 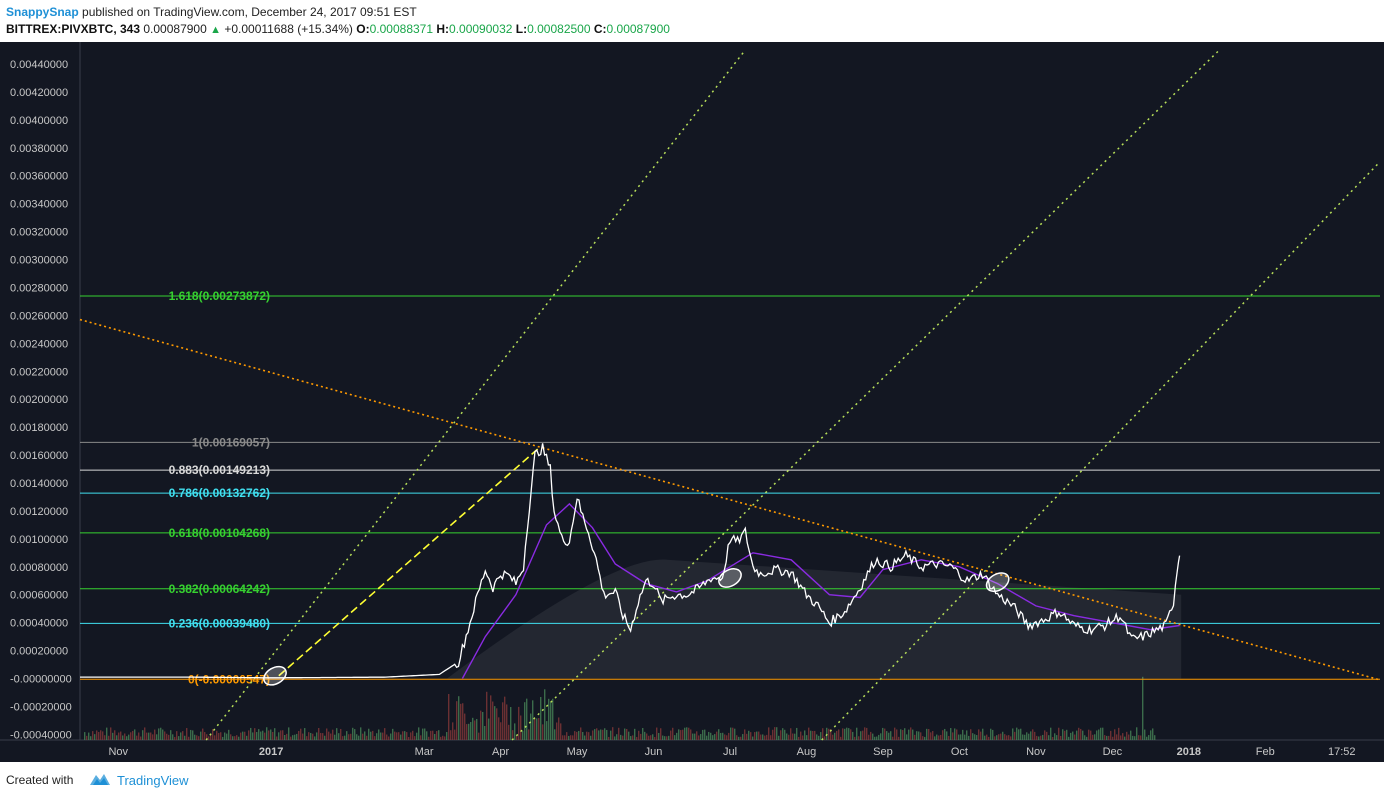 What do you see at coordinates (219, 533) in the screenshot?
I see `fib-level-label: 0.618(0.00104268)` at bounding box center [219, 533].